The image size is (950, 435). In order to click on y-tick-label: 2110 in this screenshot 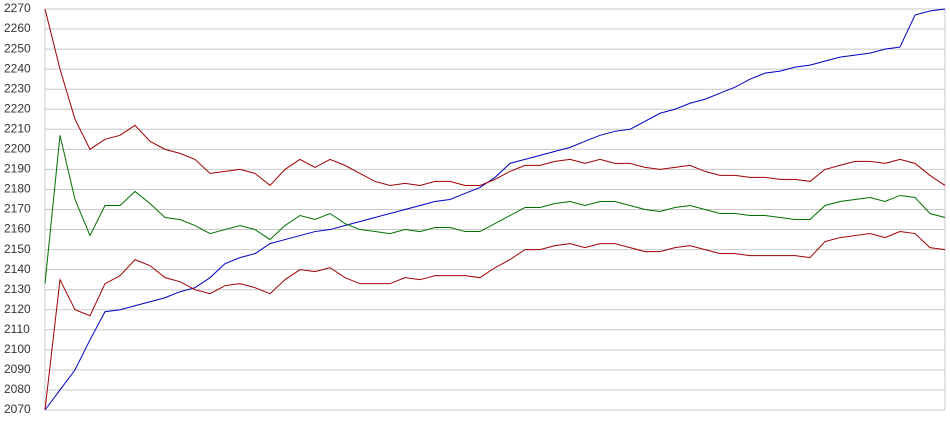, I will do `click(17, 329)`.